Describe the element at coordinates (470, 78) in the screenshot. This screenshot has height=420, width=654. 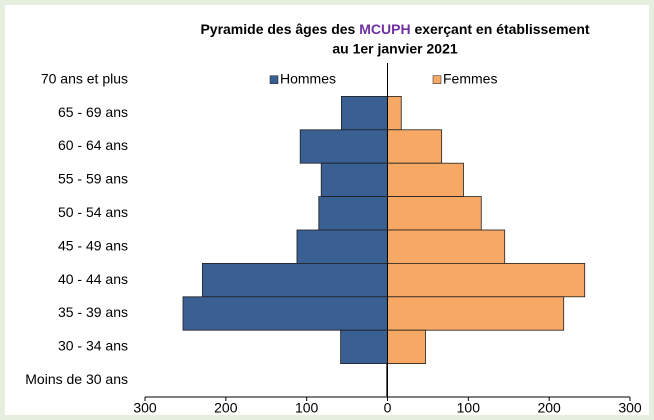
I see `legend-label: Femmes` at that location.